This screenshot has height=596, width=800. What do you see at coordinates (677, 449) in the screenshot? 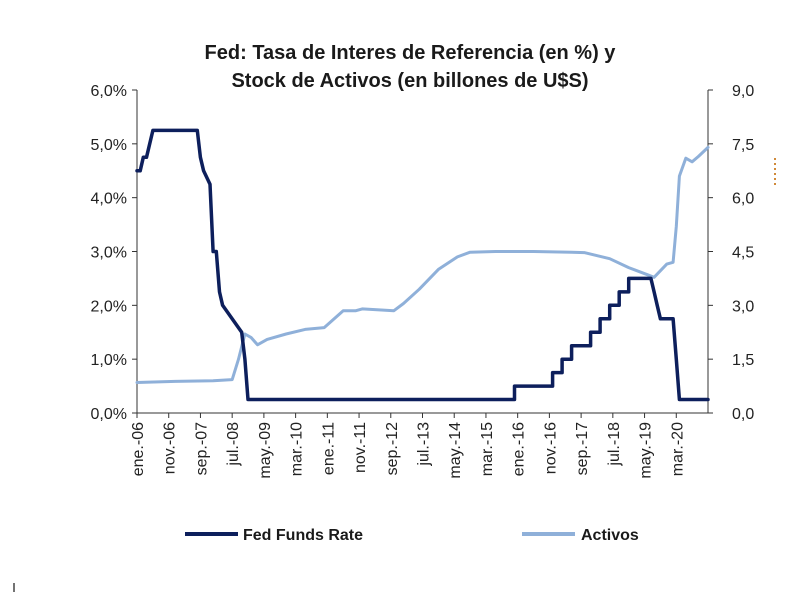
I see `x-tick-label: mar.-20` at bounding box center [677, 449].